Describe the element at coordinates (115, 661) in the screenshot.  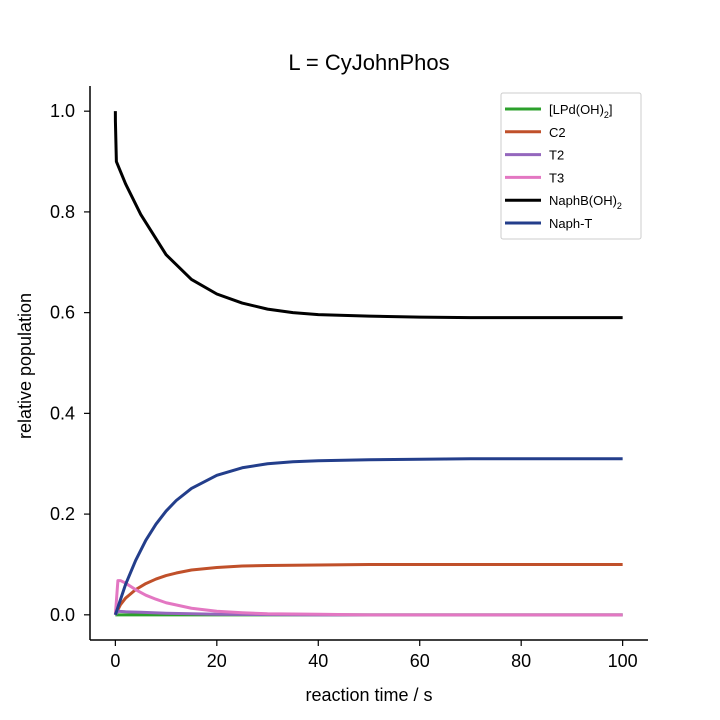
I see `x-tick-label: 0` at that location.